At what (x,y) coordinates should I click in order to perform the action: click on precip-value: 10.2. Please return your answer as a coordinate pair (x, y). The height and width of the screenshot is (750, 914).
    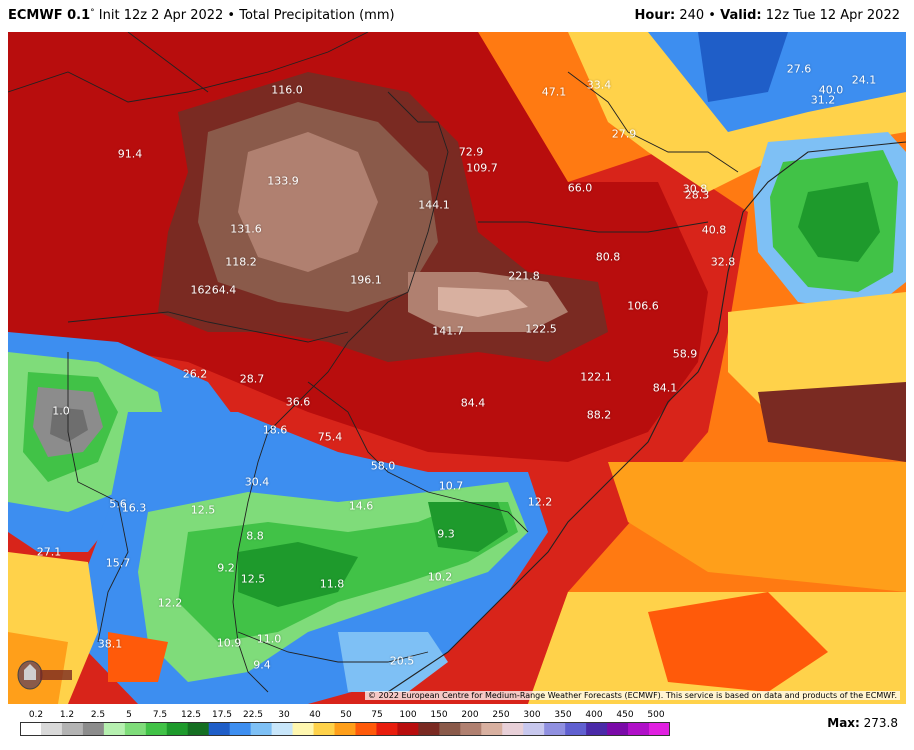
    Looking at the image, I should click on (440, 577).